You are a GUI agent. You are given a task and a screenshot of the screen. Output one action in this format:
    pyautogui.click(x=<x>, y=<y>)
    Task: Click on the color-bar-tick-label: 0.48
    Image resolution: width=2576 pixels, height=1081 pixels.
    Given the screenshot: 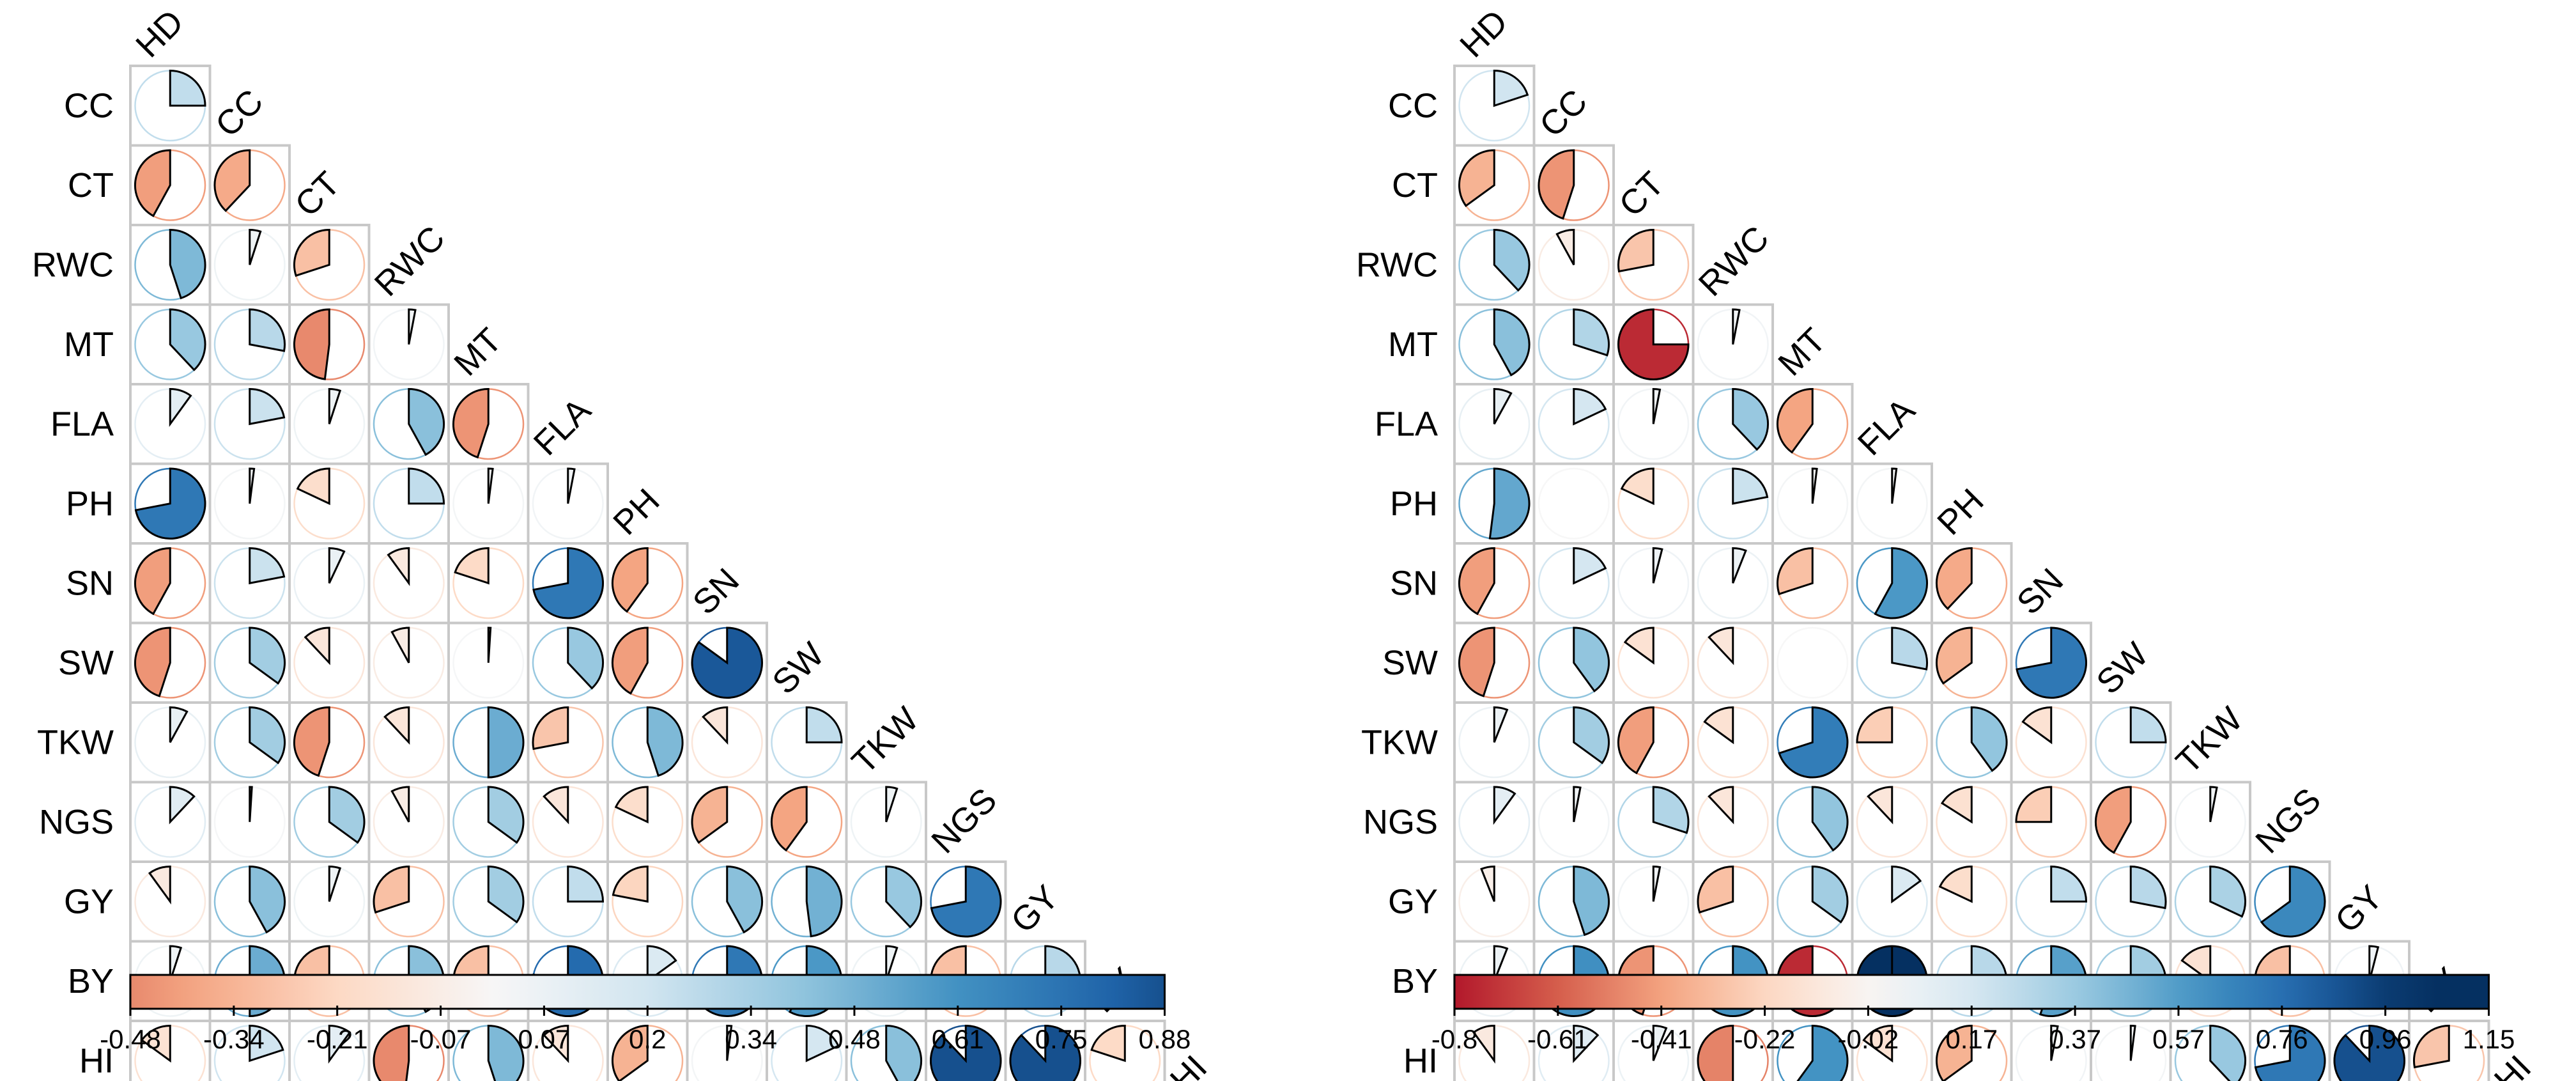 What is the action you would take?
    pyautogui.click(x=854, y=1039)
    